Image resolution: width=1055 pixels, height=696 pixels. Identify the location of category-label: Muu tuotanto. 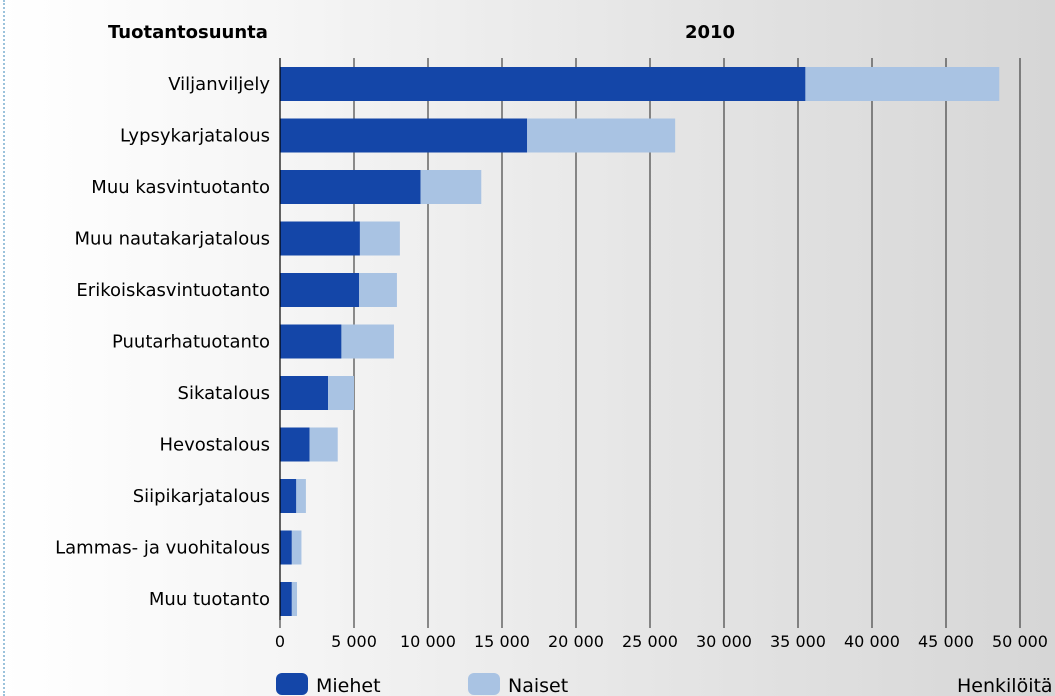
(209, 599).